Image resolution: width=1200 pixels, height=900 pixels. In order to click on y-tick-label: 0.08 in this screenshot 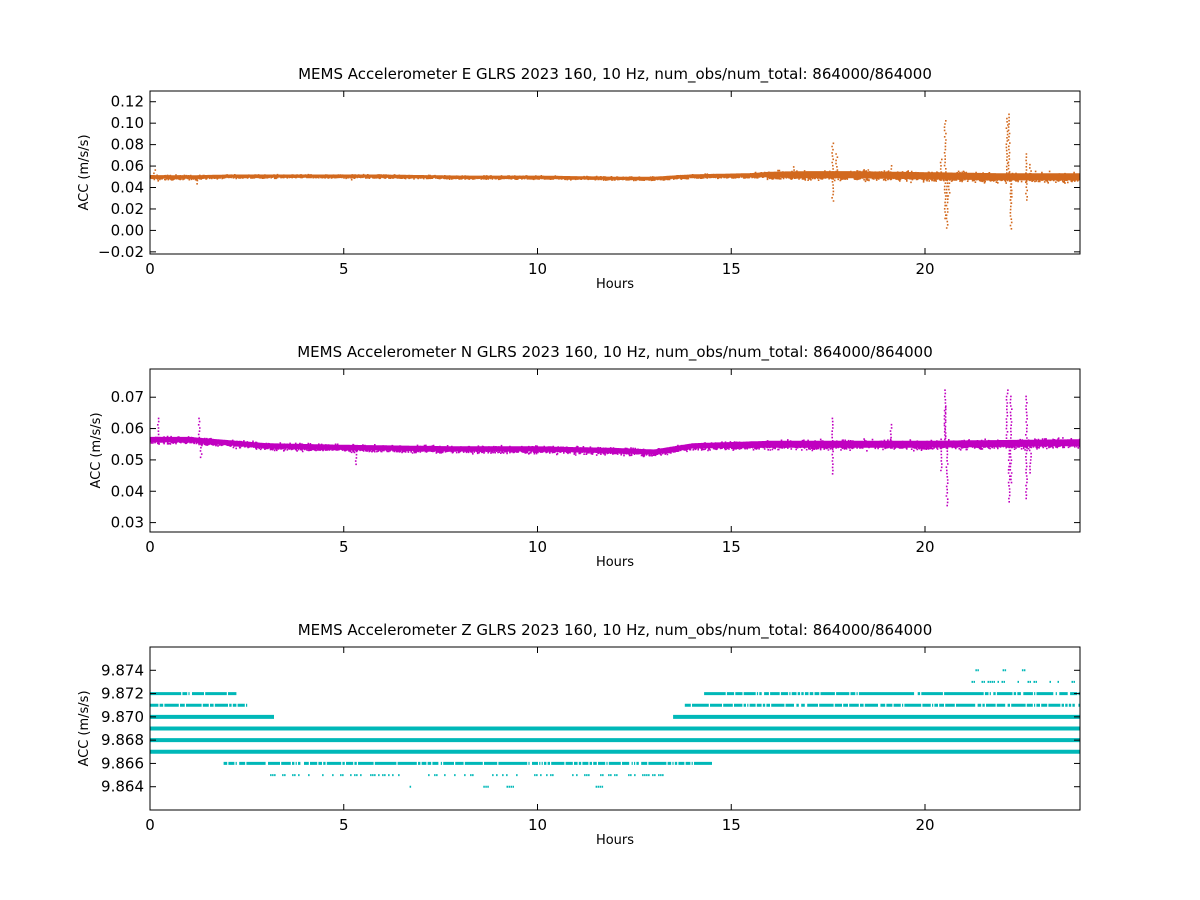, I will do `click(127, 145)`.